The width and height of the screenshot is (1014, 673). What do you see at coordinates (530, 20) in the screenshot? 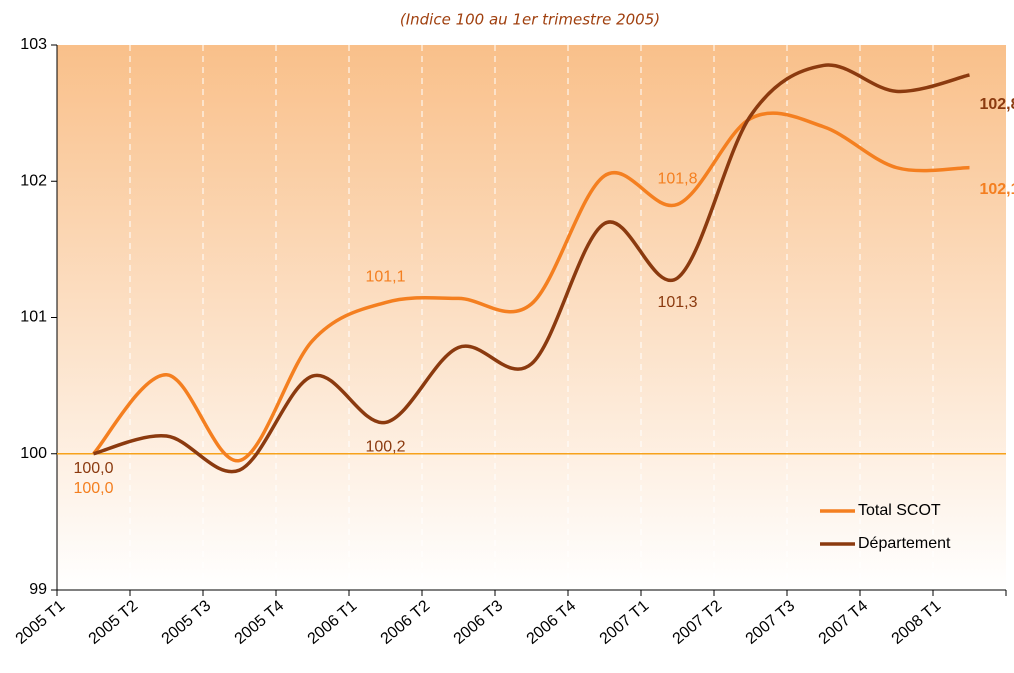
I see `chart-subtitle: (Indice 100 au 1er trimestre 2005)` at bounding box center [530, 20].